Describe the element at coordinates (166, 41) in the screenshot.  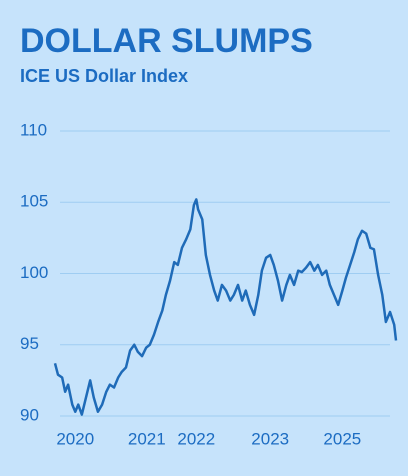
I see `chart-title: DOLLAR SLUMPS` at that location.